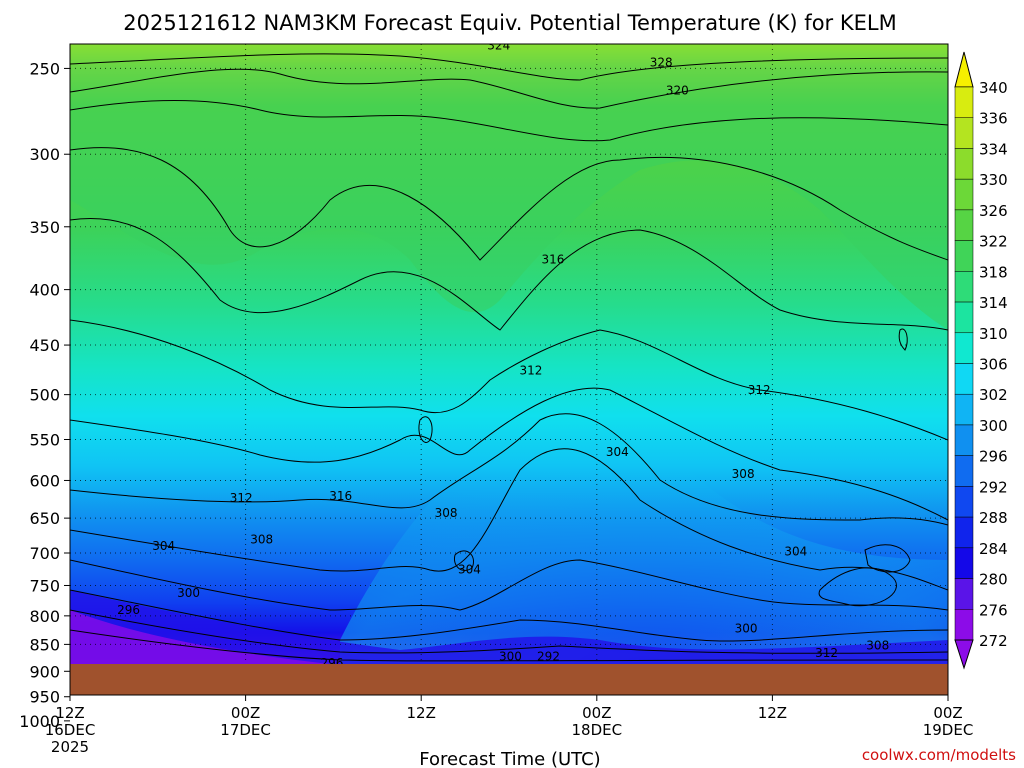 The height and width of the screenshot is (768, 1024). I want to click on y-tick-label: 500, so click(44, 395).